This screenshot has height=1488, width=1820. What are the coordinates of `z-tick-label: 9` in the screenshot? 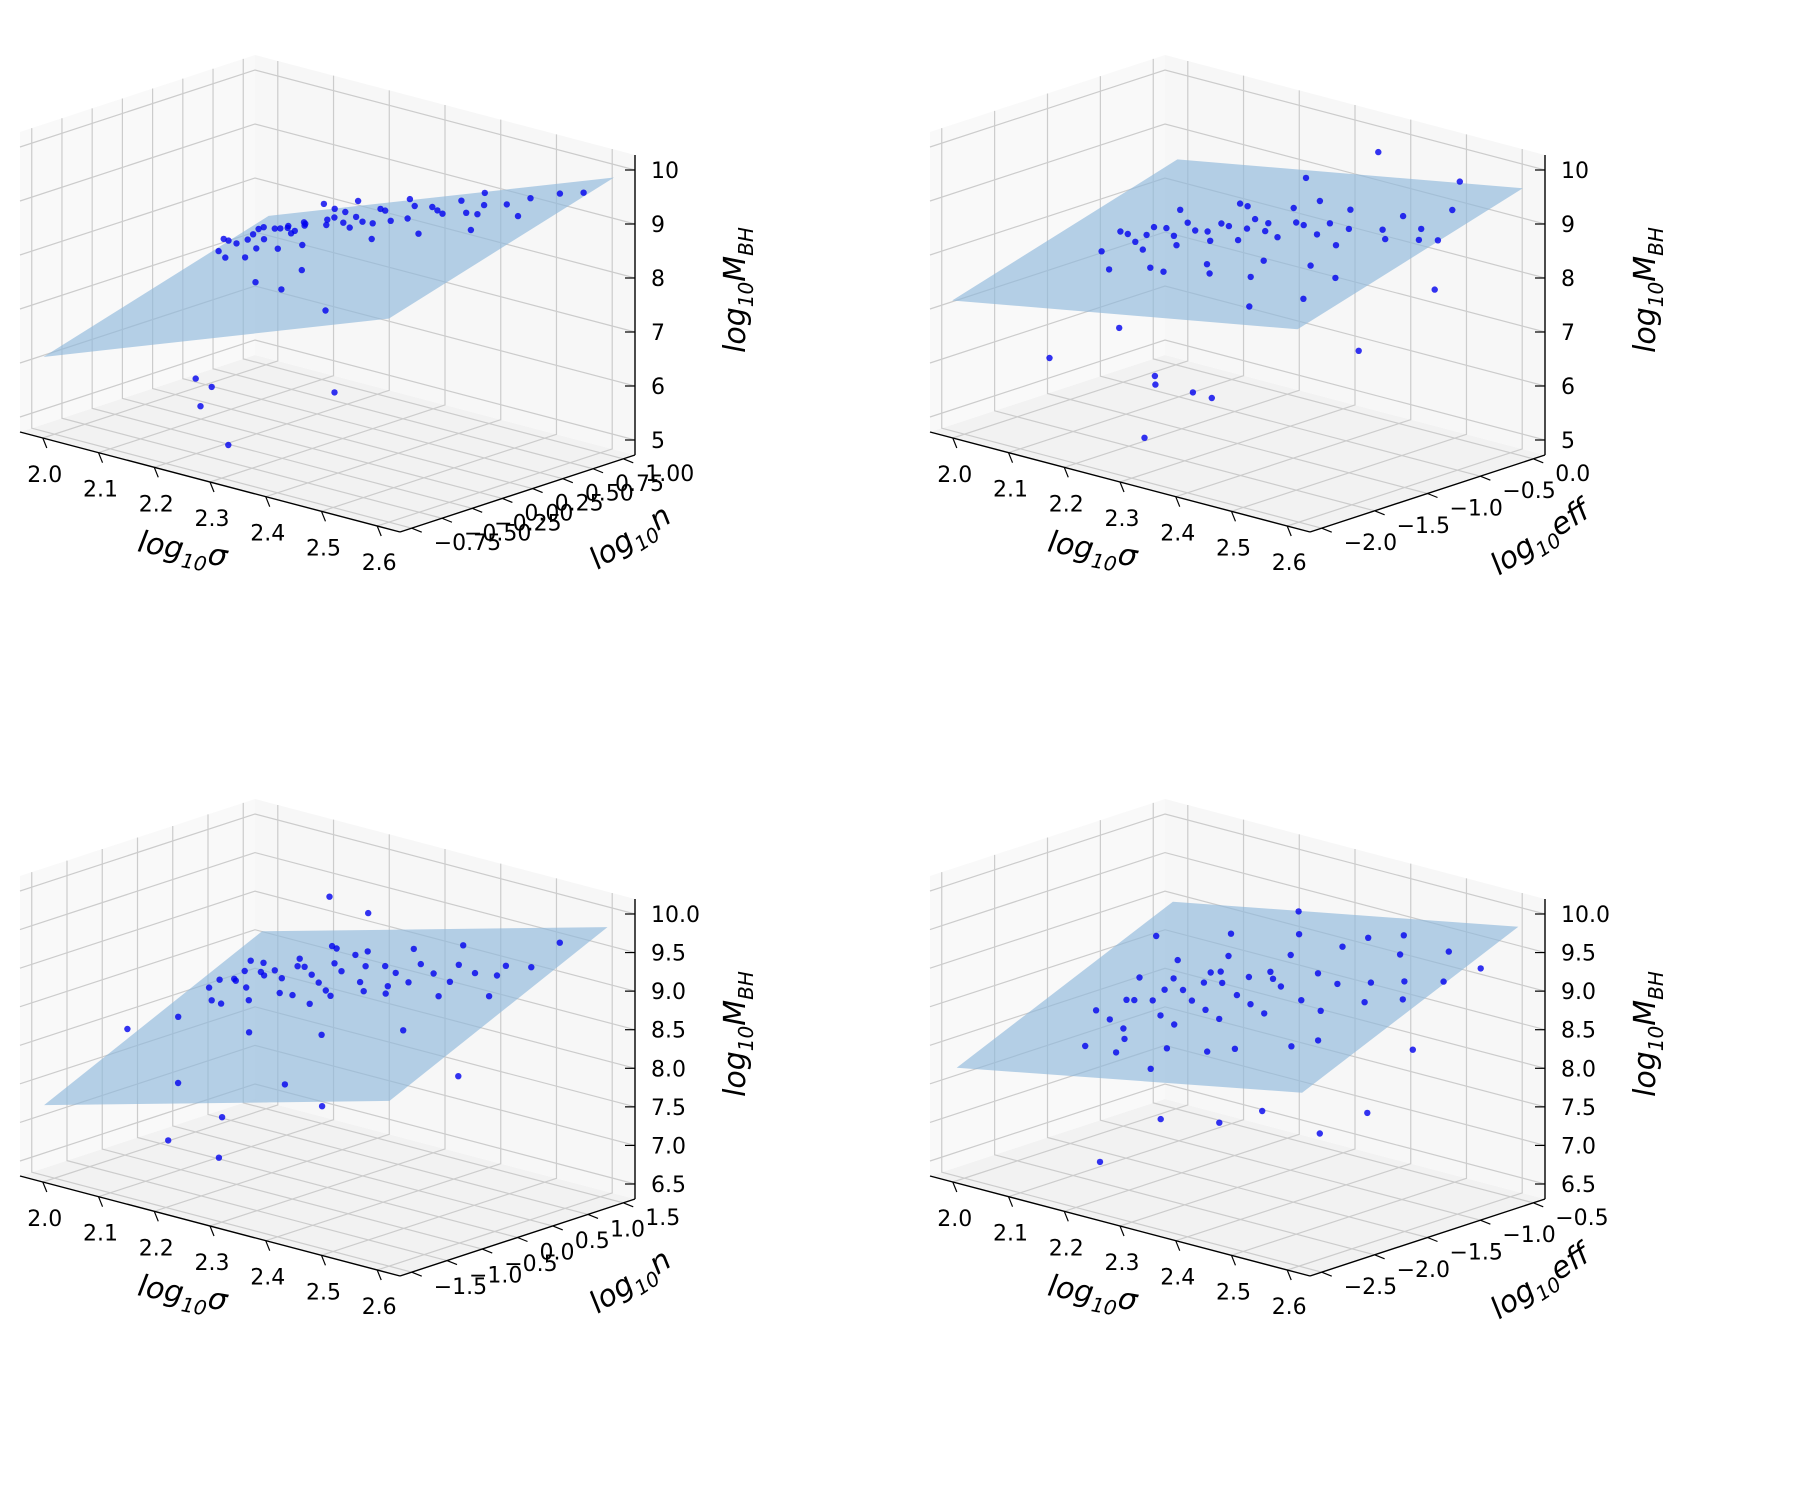 It's located at (1568, 225).